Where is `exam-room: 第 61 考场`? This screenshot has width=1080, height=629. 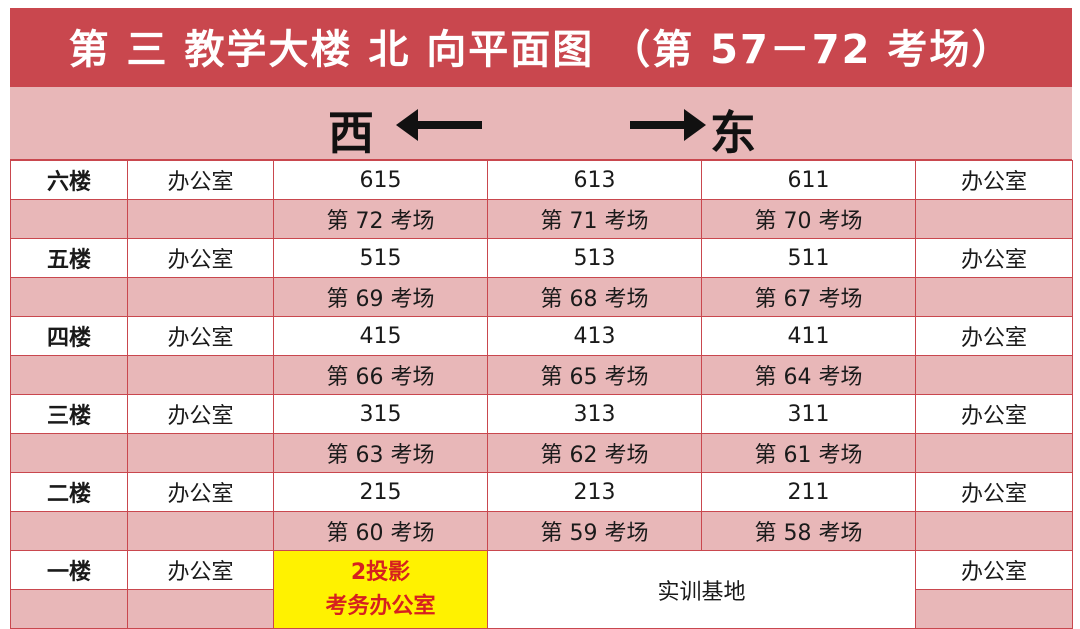 exam-room: 第 61 考场 is located at coordinates (808, 453).